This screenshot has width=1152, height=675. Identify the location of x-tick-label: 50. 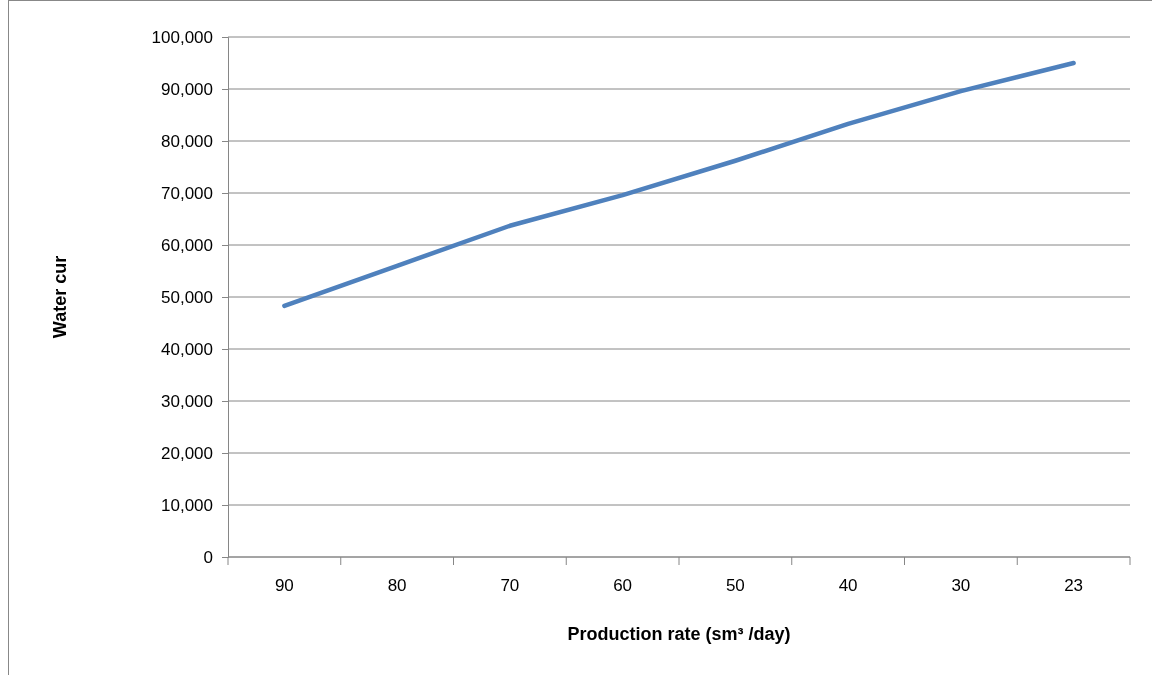
(735, 585).